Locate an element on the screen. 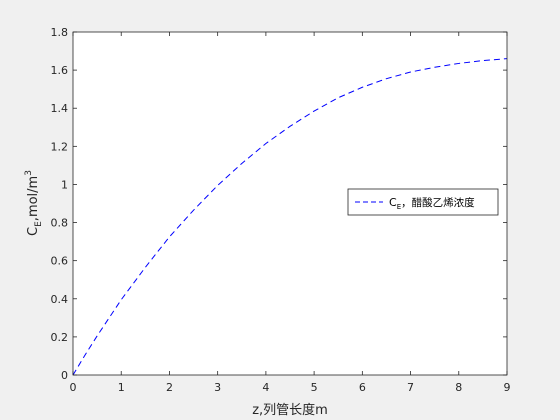 The width and height of the screenshot is (560, 420). legend-label-base: C is located at coordinates (393, 202).